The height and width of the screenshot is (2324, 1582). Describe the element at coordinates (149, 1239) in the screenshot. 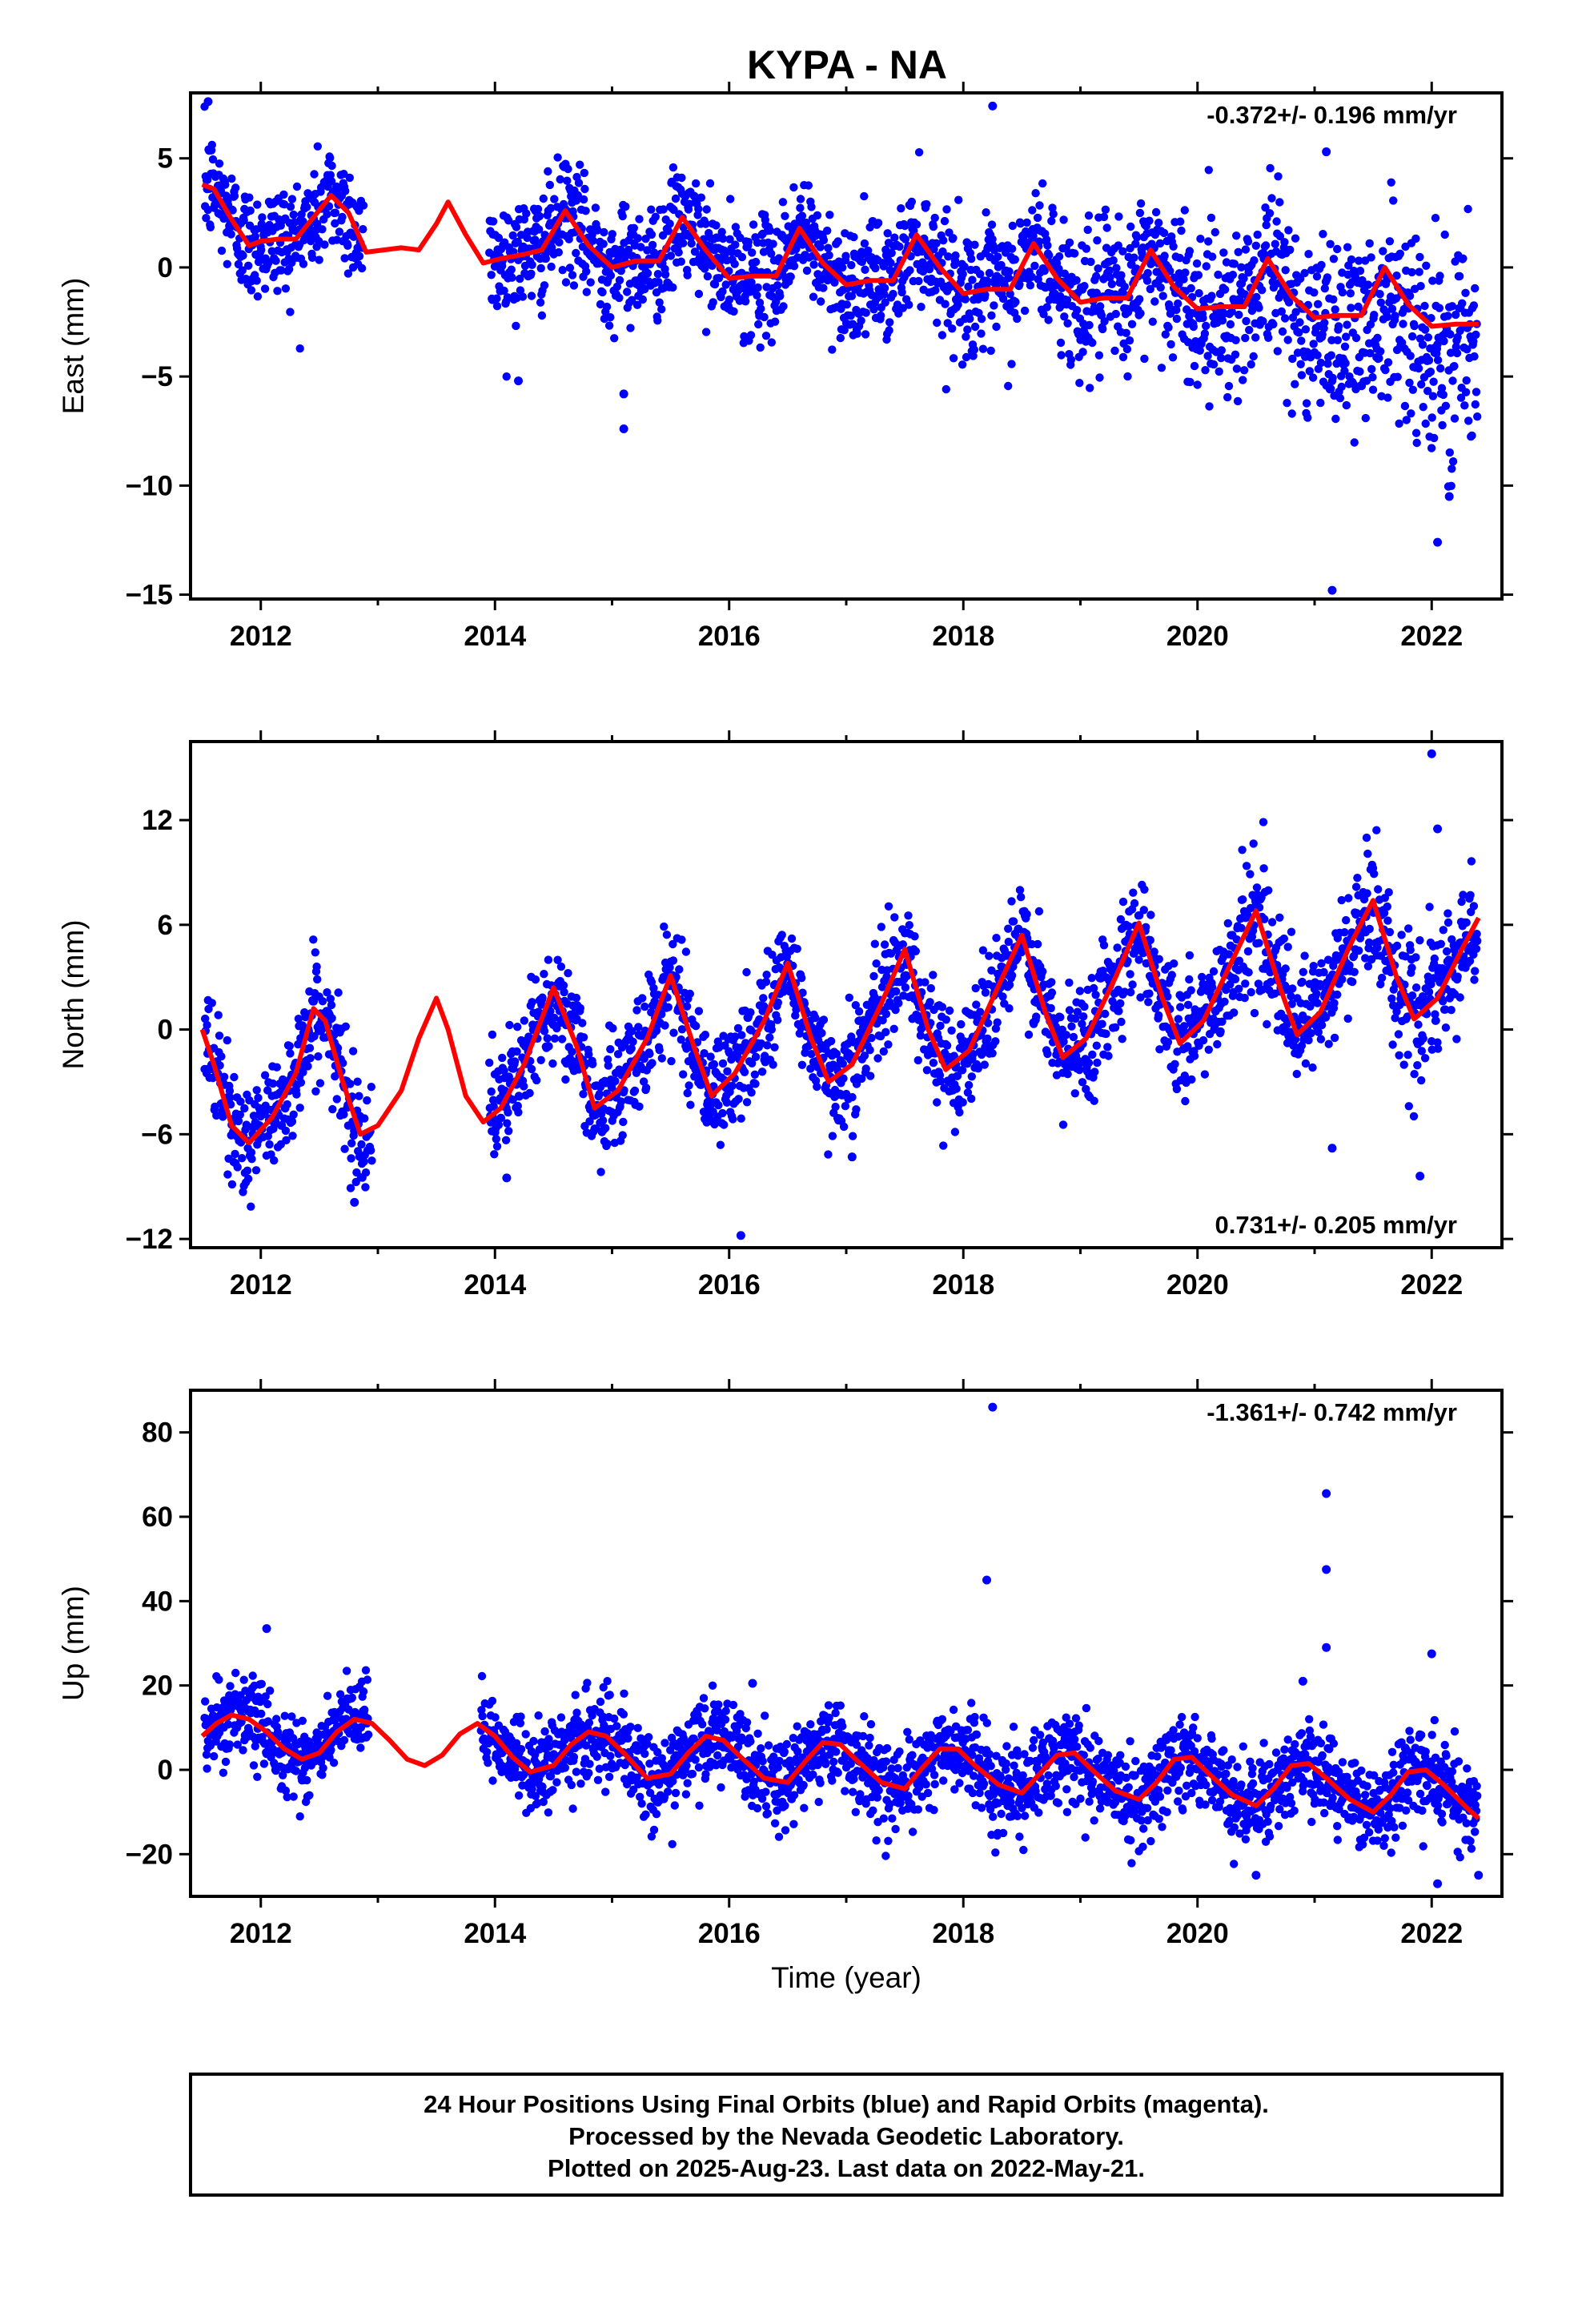

I see `y-tick-label: −12` at that location.